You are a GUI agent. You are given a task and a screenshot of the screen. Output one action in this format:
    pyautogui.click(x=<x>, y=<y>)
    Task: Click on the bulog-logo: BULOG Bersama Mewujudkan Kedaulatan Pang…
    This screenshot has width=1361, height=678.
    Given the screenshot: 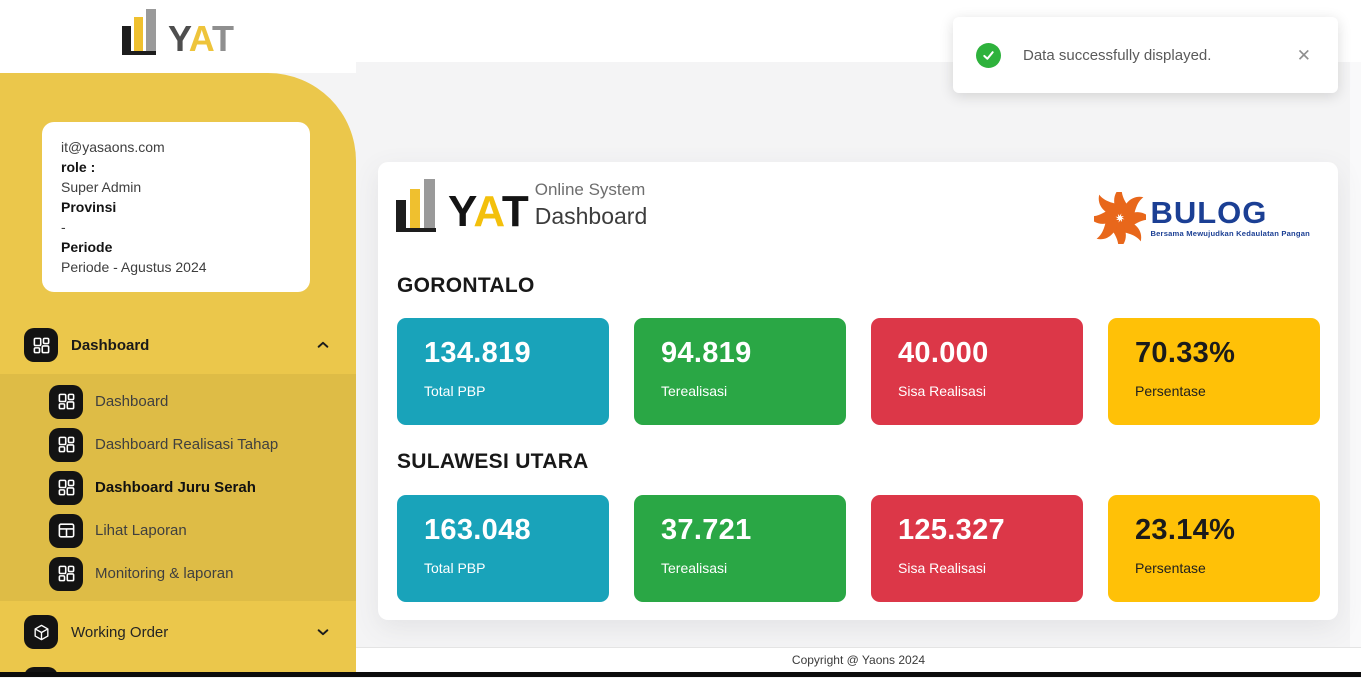 What is the action you would take?
    pyautogui.click(x=1202, y=218)
    